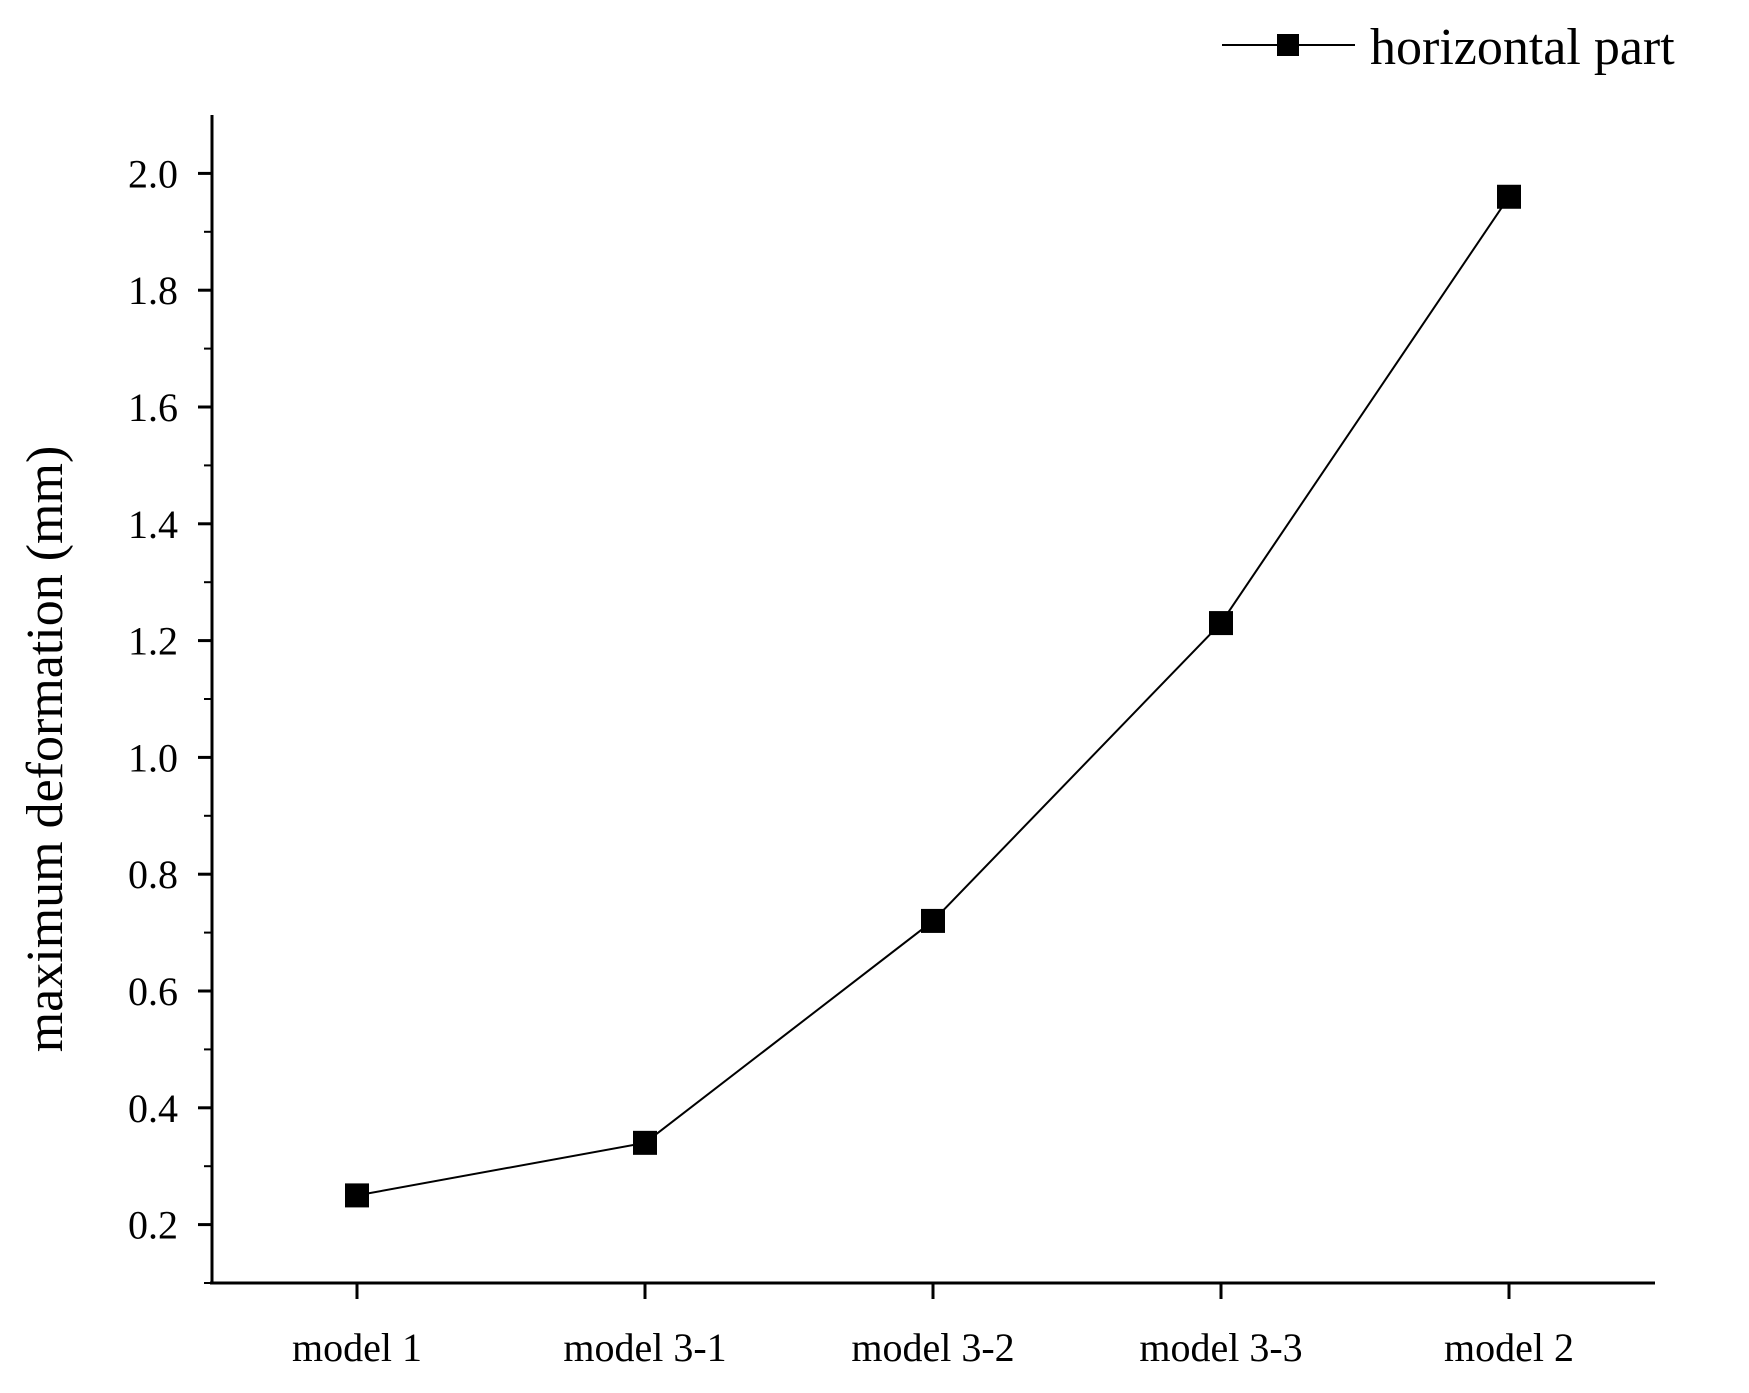 This screenshot has height=1393, width=1749. What do you see at coordinates (1522, 47) in the screenshot?
I see `legend-label: horizontal part` at bounding box center [1522, 47].